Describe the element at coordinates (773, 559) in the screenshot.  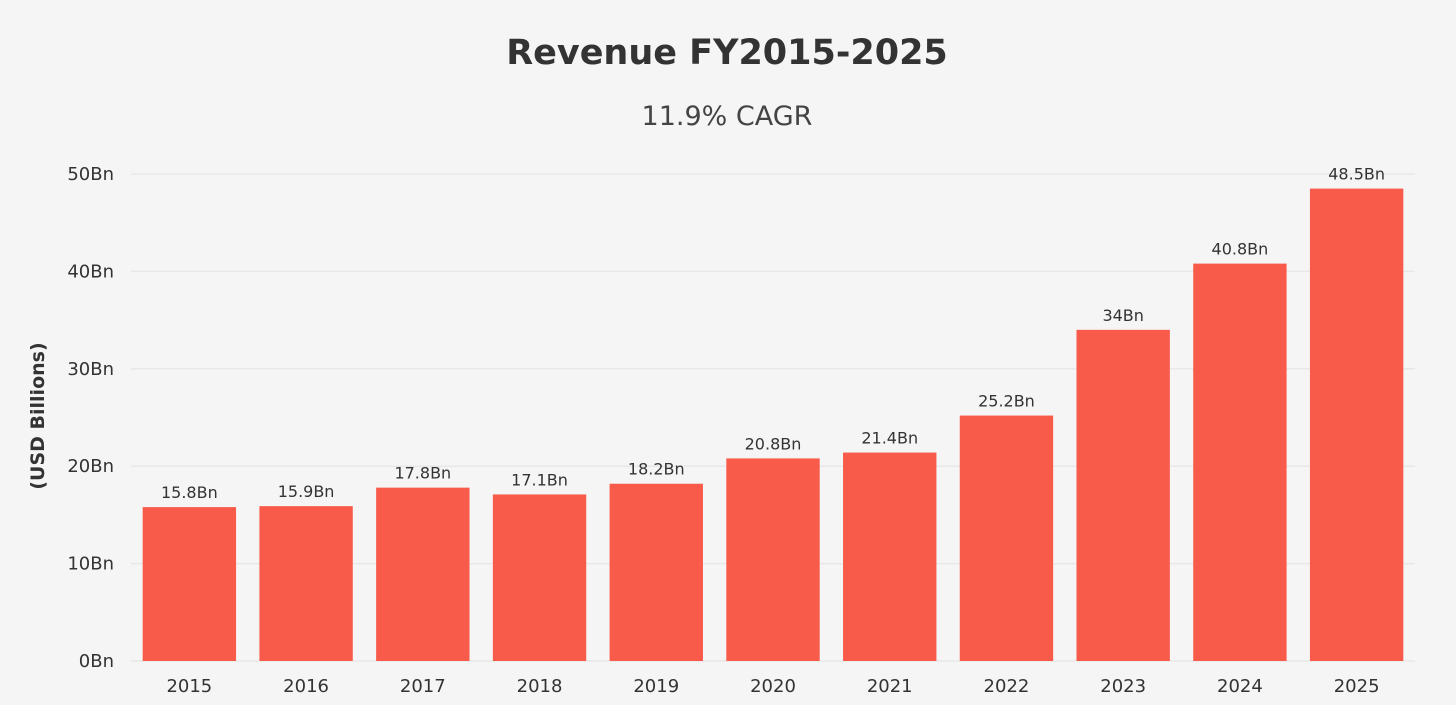
I see `bar-2020` at that location.